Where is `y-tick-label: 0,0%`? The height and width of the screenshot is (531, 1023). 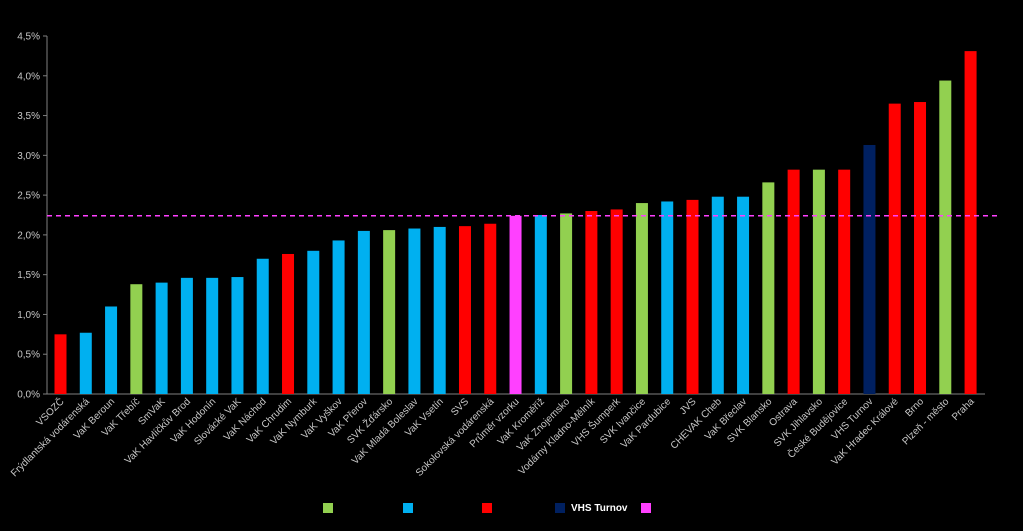 y-tick-label: 0,0% is located at coordinates (28, 395).